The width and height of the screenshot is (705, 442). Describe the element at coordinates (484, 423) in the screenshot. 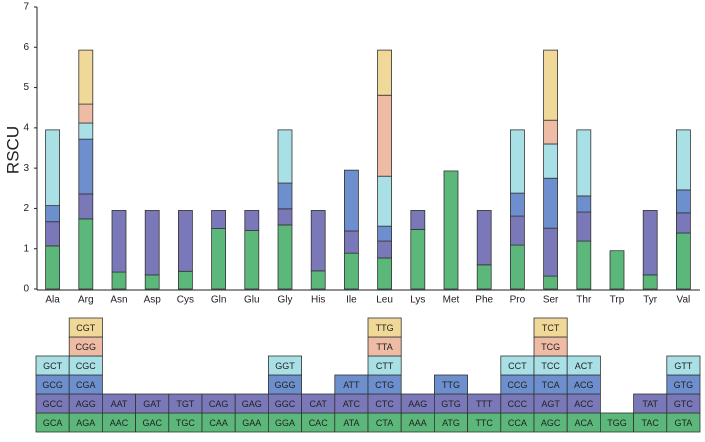

I see `codon-label: TTC` at that location.